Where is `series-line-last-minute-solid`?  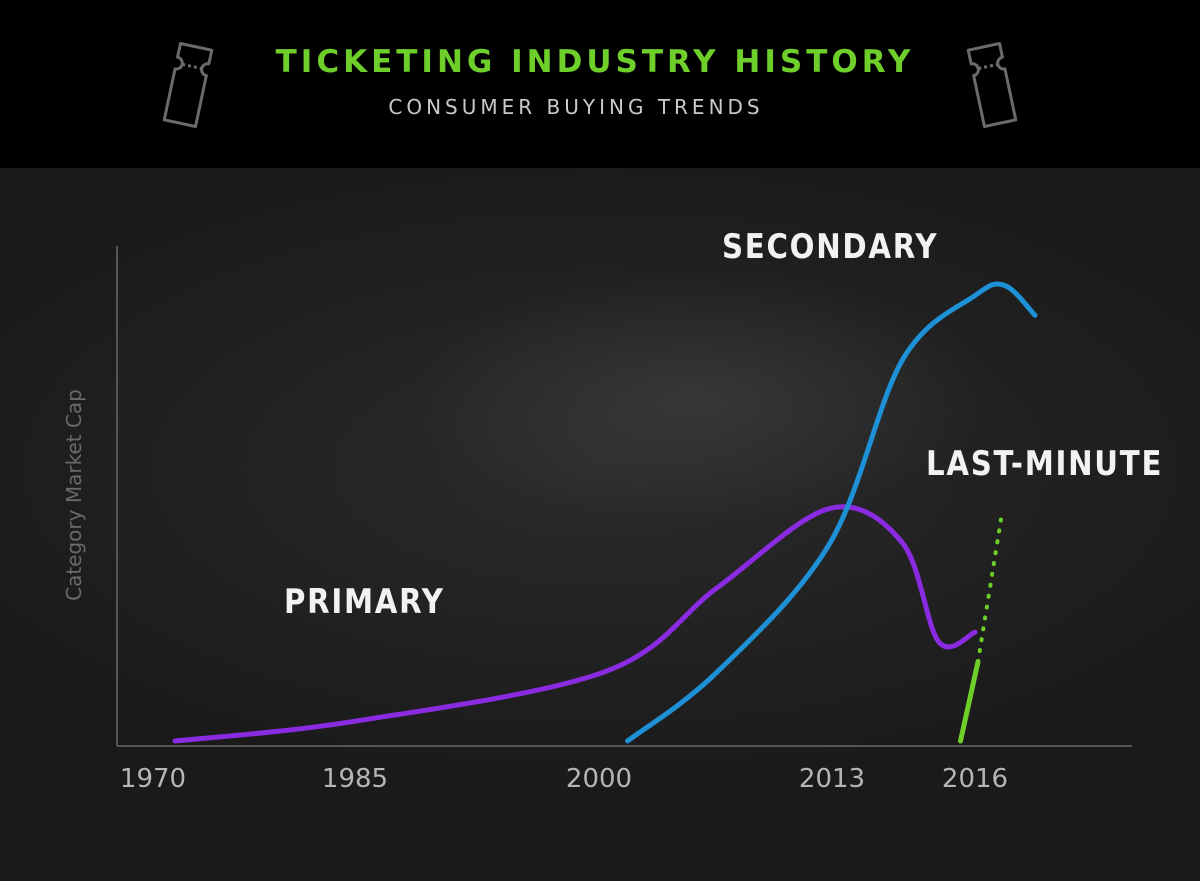
series-line-last-minute-solid is located at coordinates (969, 701).